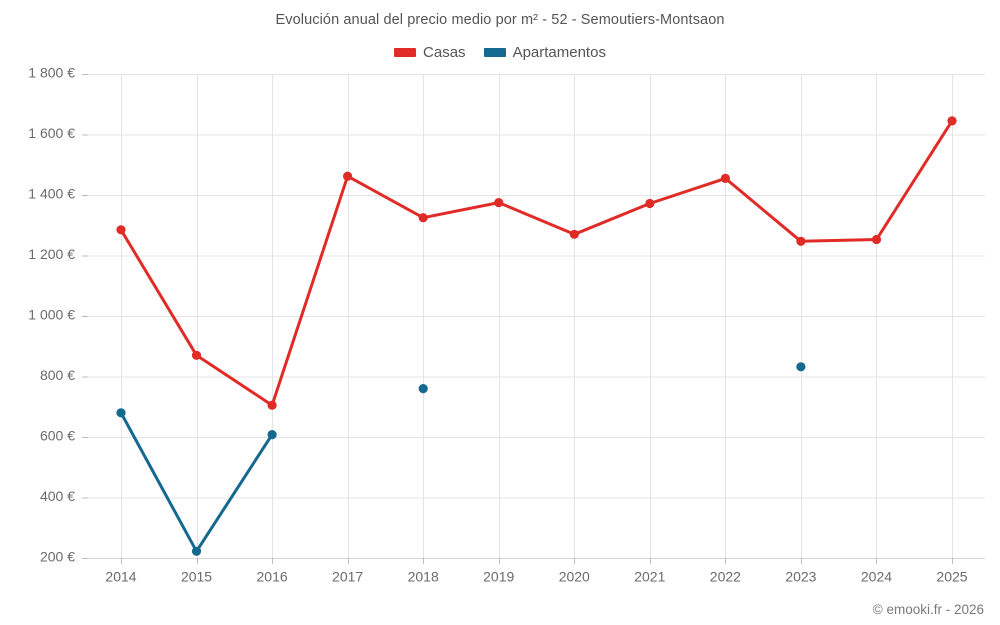  I want to click on data-point-casas-2022, so click(725, 178).